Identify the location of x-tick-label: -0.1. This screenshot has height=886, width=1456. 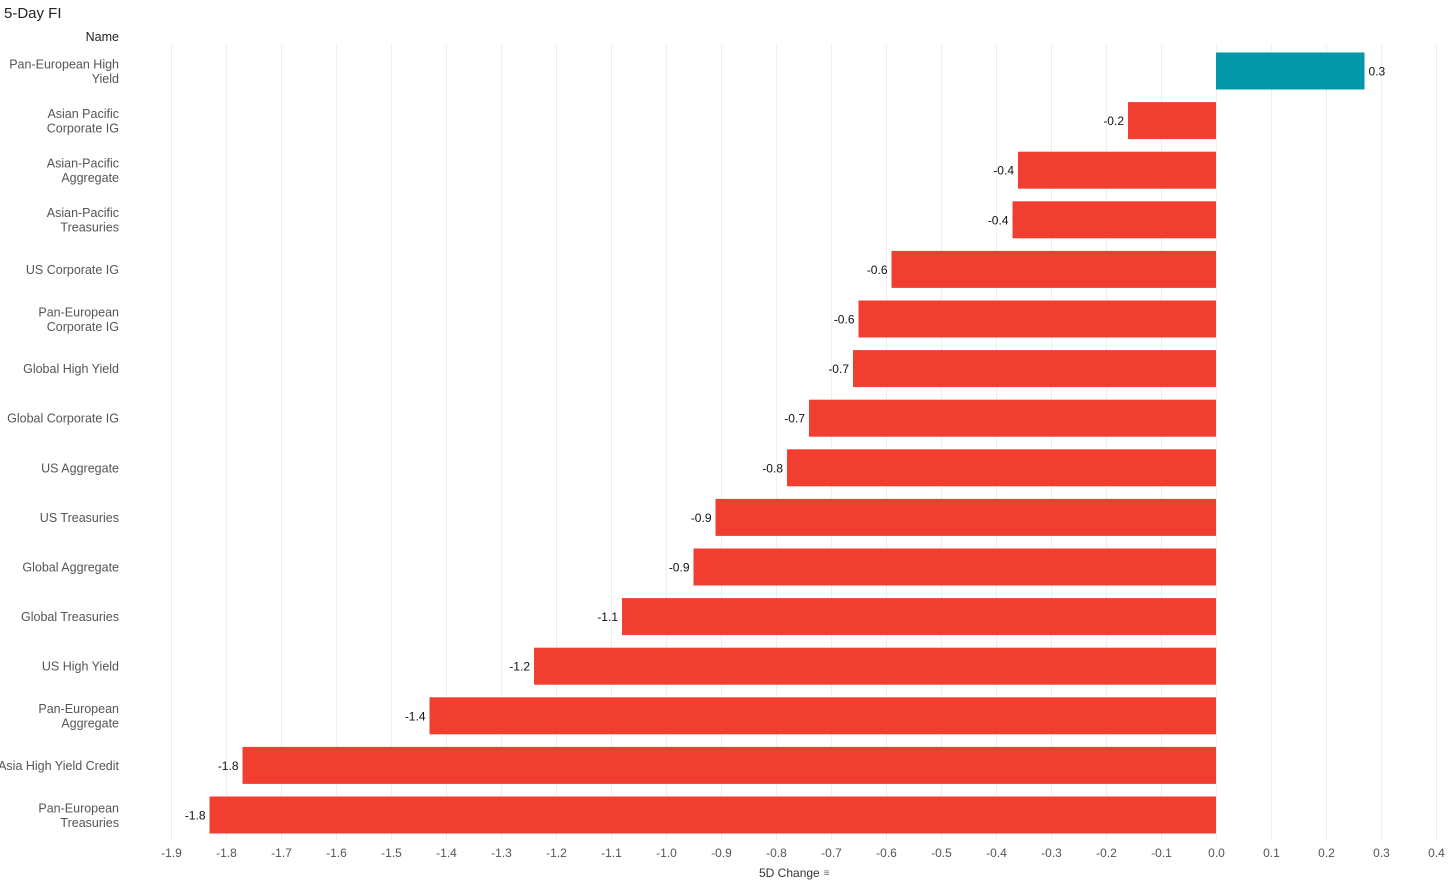
(1161, 853).